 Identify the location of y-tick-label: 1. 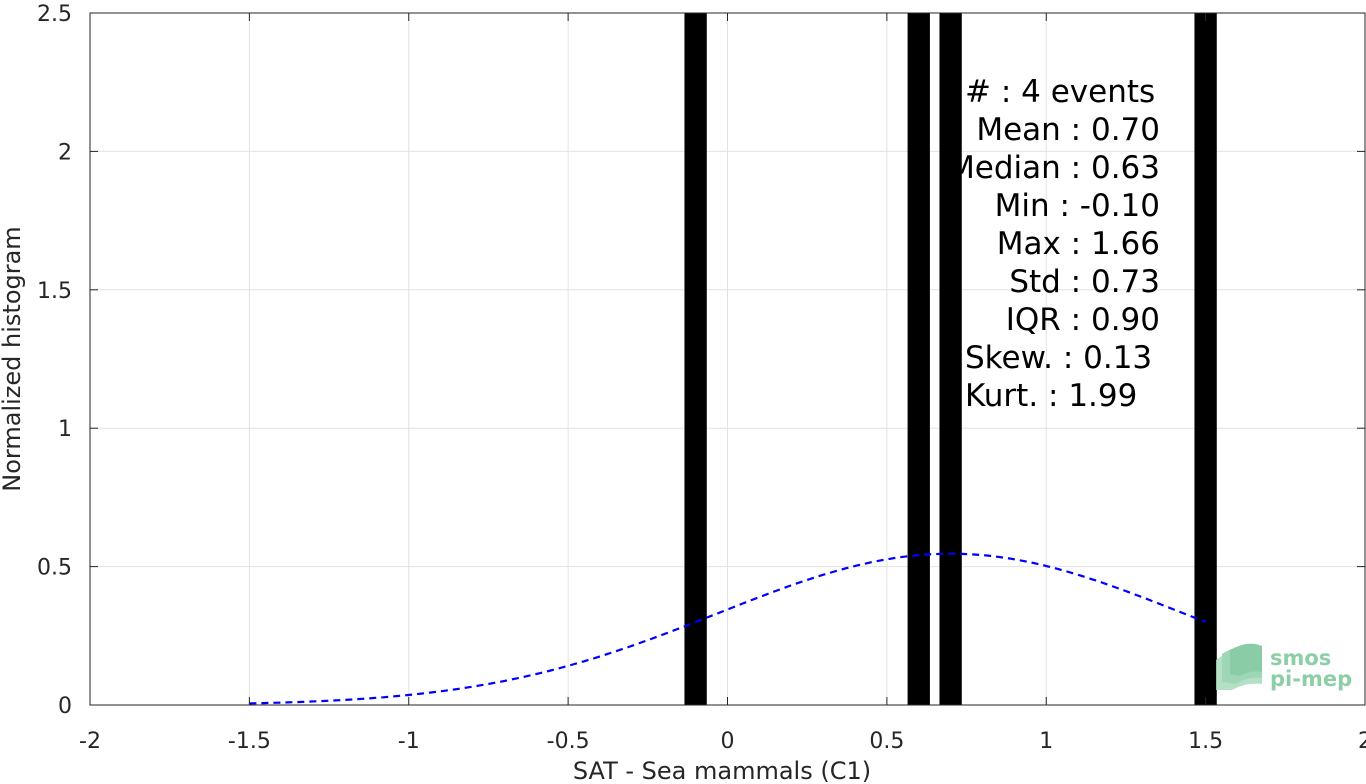
(65, 429).